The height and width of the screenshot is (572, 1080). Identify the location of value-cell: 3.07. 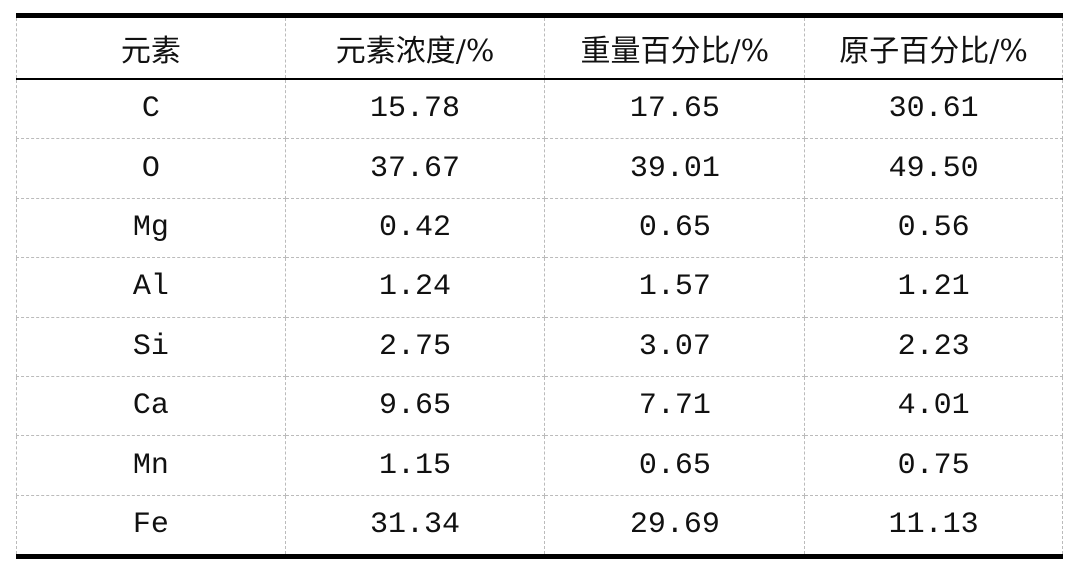
(675, 347).